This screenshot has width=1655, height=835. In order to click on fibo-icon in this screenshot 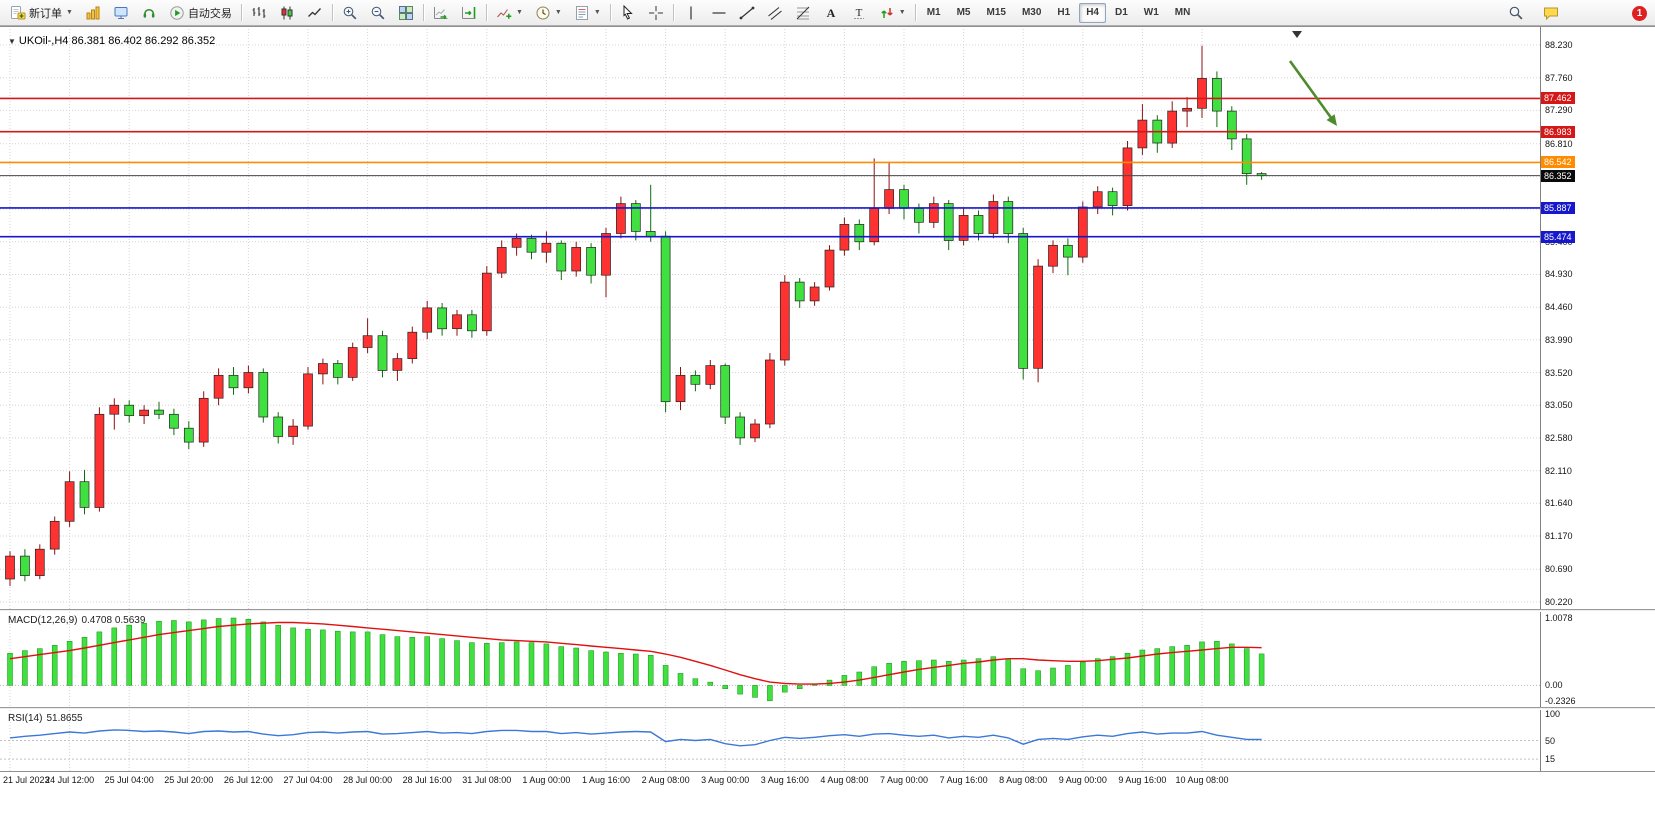, I will do `click(803, 13)`.